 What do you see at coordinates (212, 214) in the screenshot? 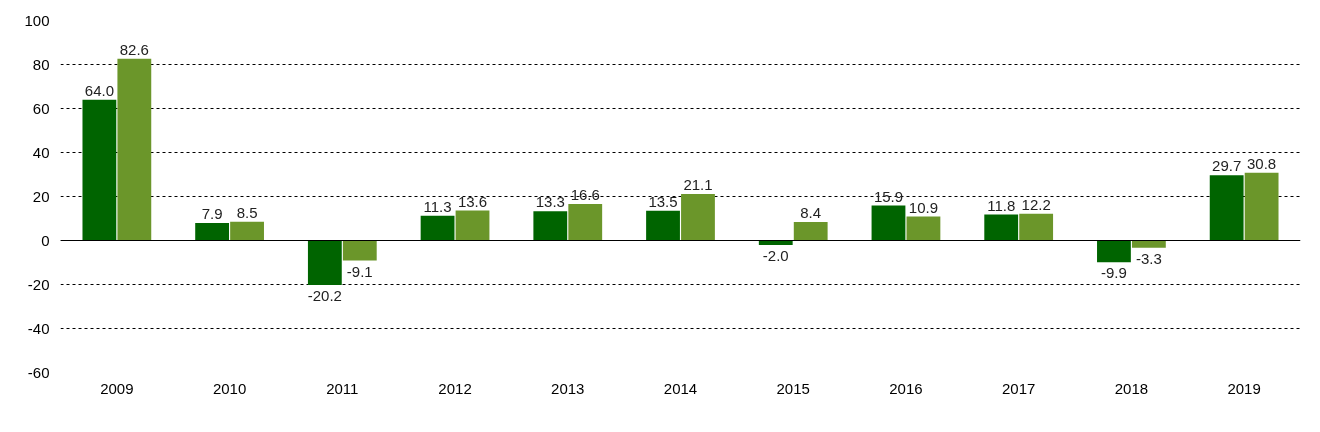
I see `data-label: 7.9` at bounding box center [212, 214].